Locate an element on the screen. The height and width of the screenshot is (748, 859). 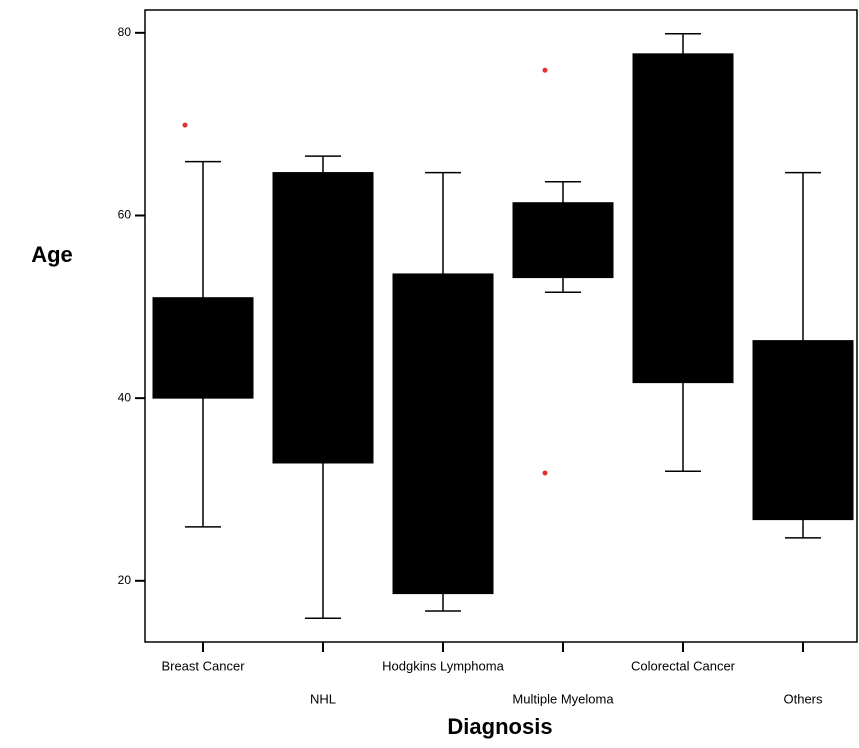
y-tick-label: 80 is located at coordinates (125, 32).